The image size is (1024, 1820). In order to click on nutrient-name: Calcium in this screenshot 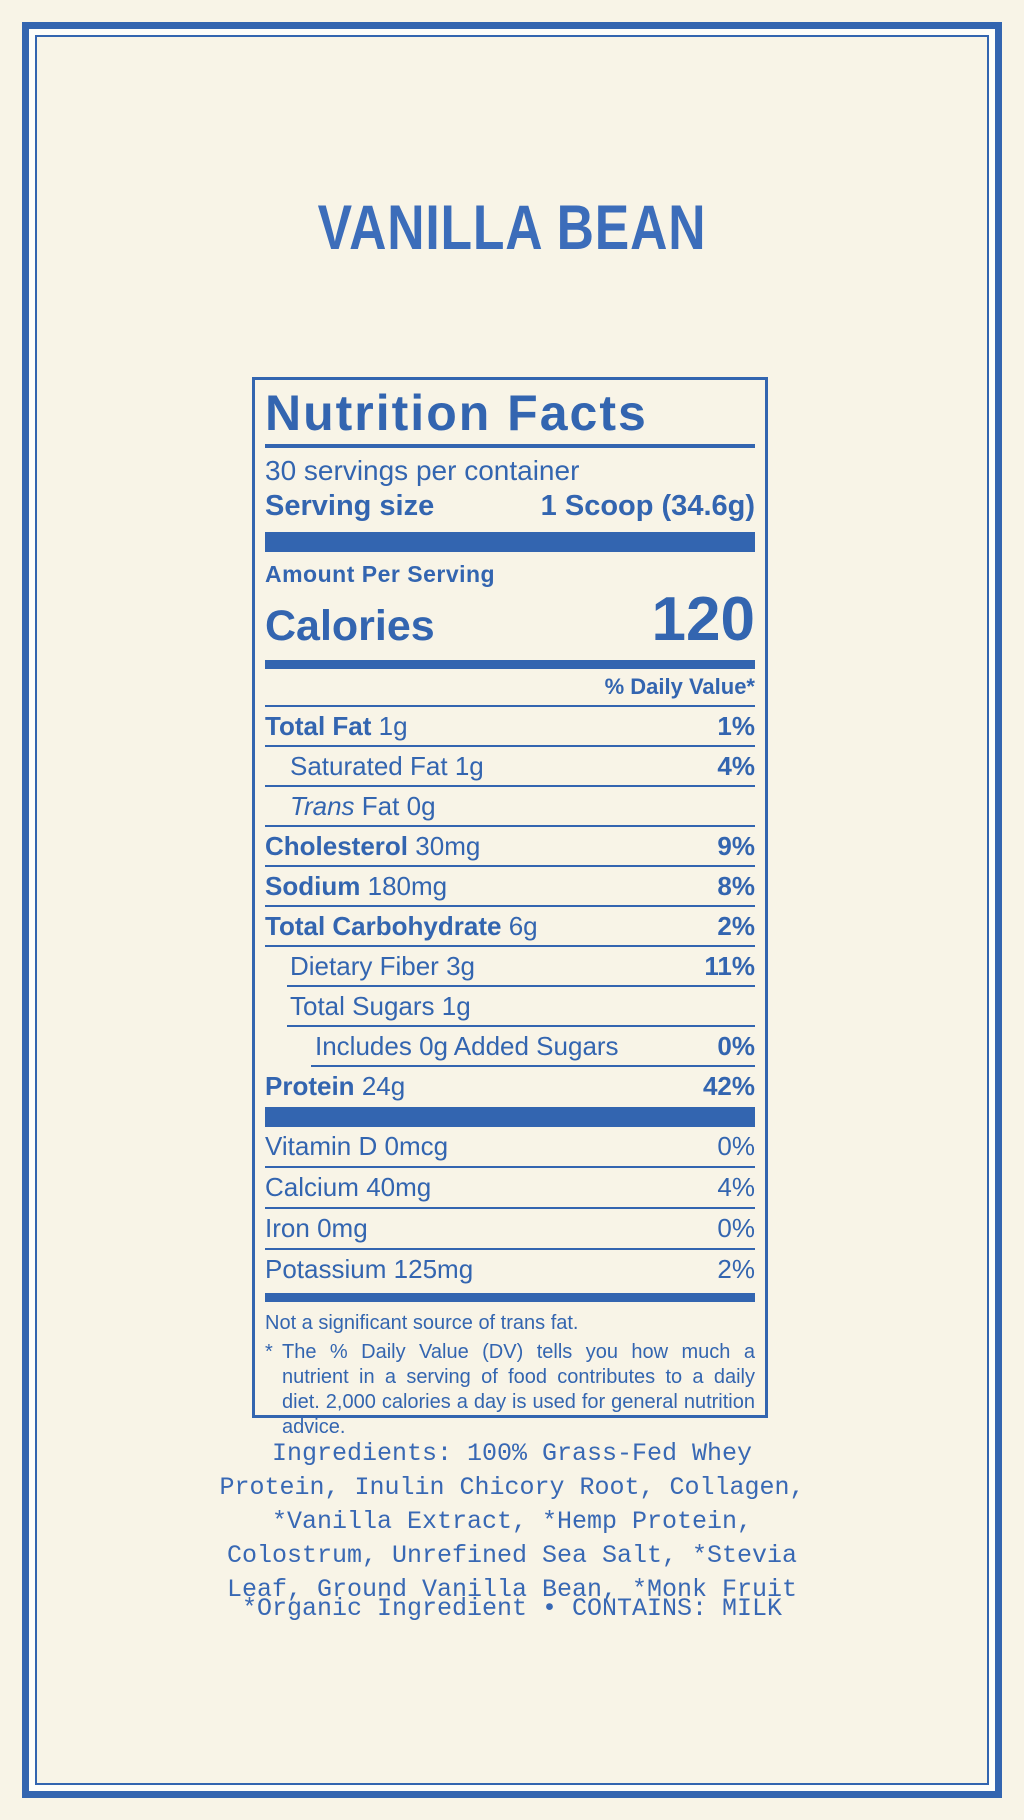, I will do `click(312, 1187)`.